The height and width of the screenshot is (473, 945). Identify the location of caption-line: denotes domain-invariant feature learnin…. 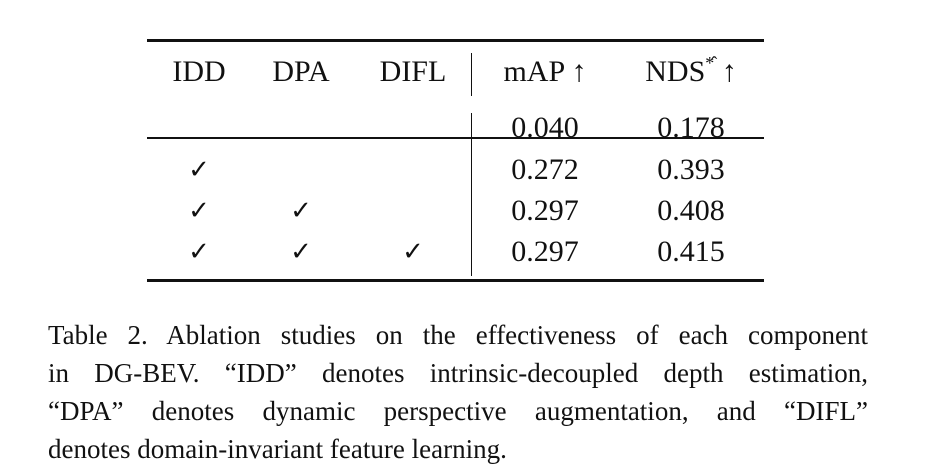
(277, 449).